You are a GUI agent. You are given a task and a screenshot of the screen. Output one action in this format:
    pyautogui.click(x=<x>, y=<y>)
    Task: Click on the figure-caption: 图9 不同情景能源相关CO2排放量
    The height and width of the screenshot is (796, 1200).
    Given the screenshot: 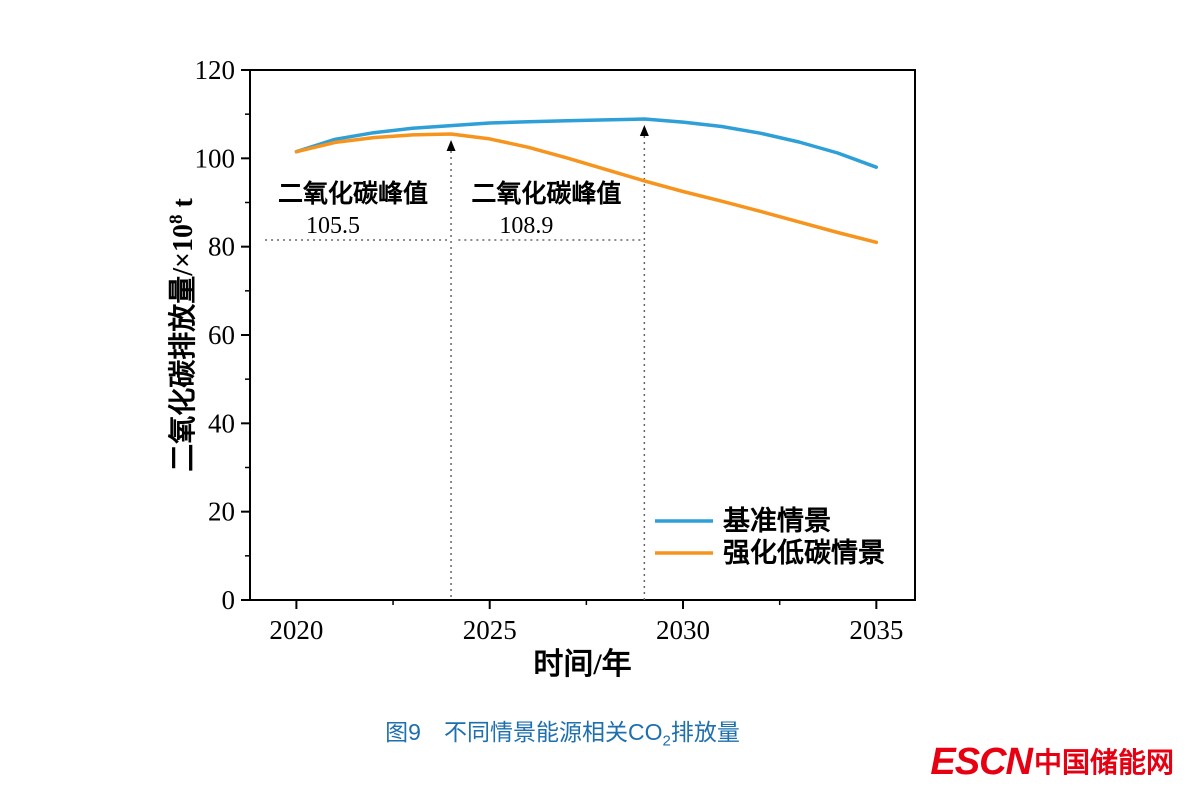 What is the action you would take?
    pyautogui.click(x=562, y=731)
    